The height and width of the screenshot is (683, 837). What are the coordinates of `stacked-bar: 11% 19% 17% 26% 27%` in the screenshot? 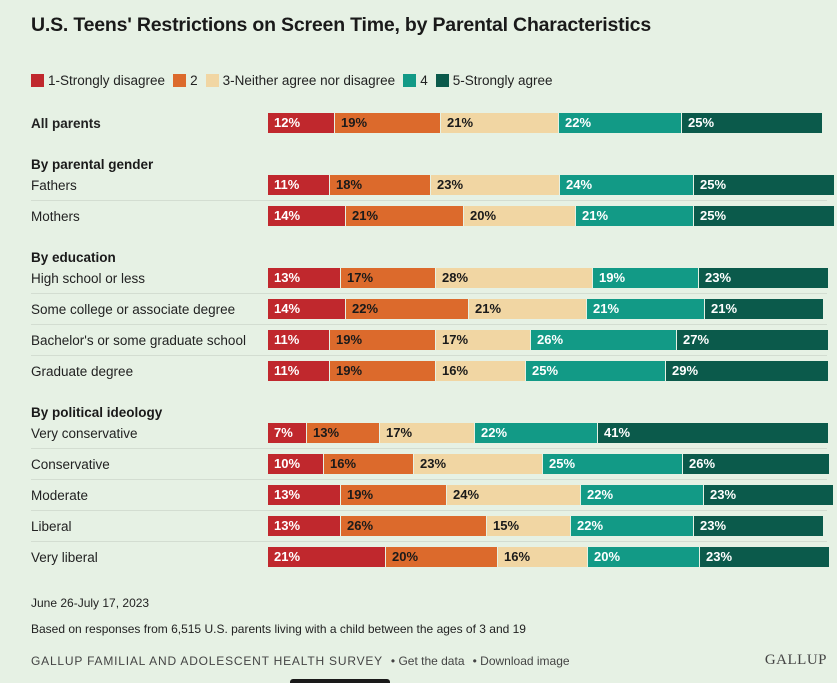 It's located at (548, 340).